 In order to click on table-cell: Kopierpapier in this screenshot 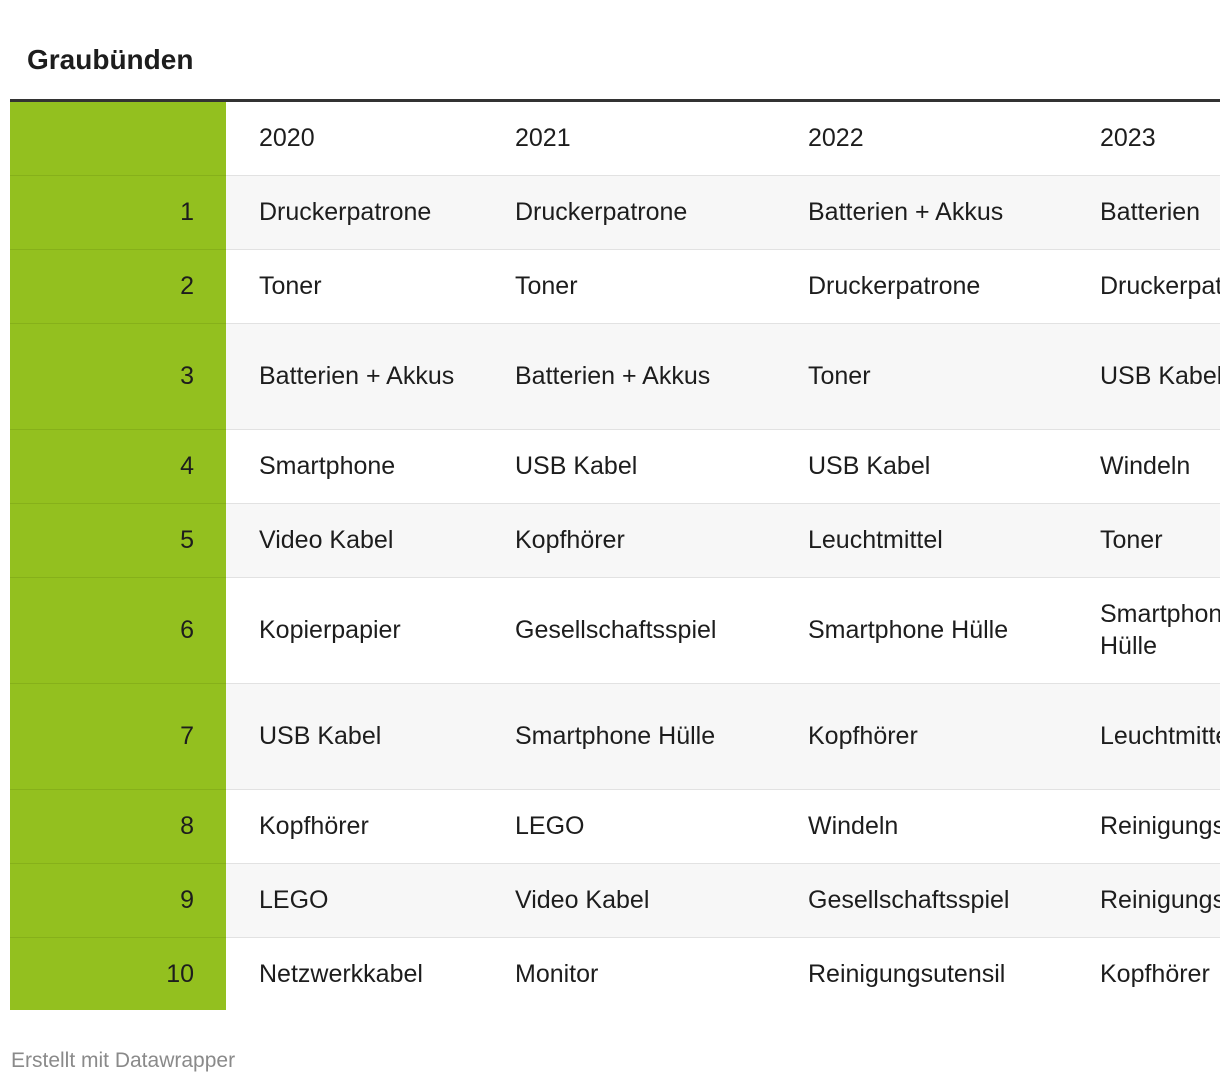, I will do `click(354, 630)`.